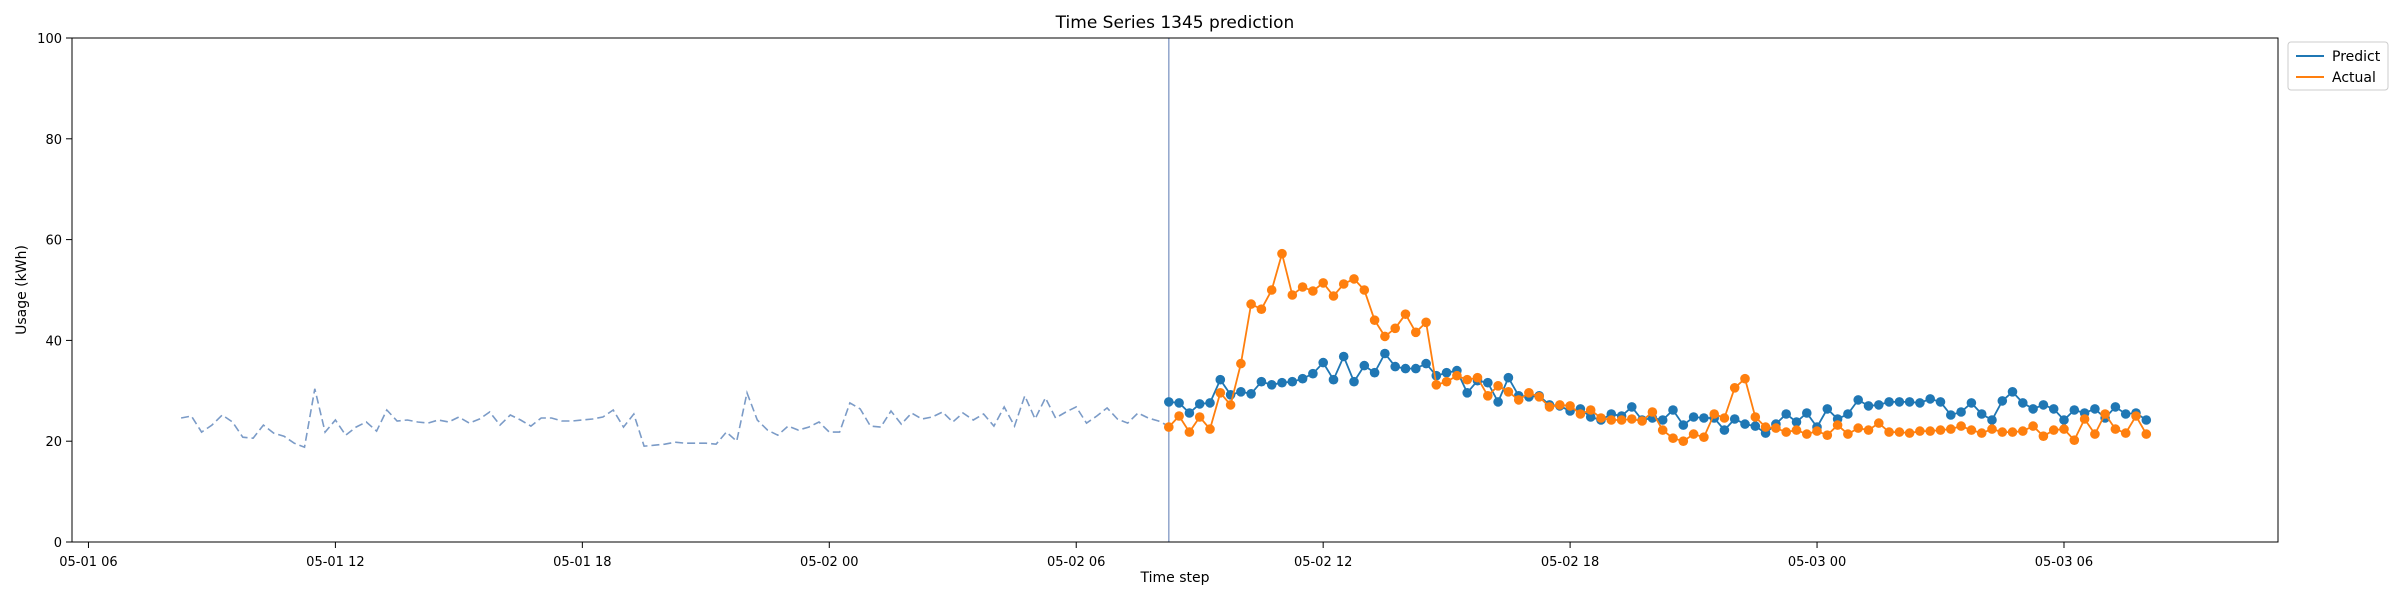 The image size is (2400, 600). Describe the element at coordinates (675, 418) in the screenshot. I see `history-line` at that location.